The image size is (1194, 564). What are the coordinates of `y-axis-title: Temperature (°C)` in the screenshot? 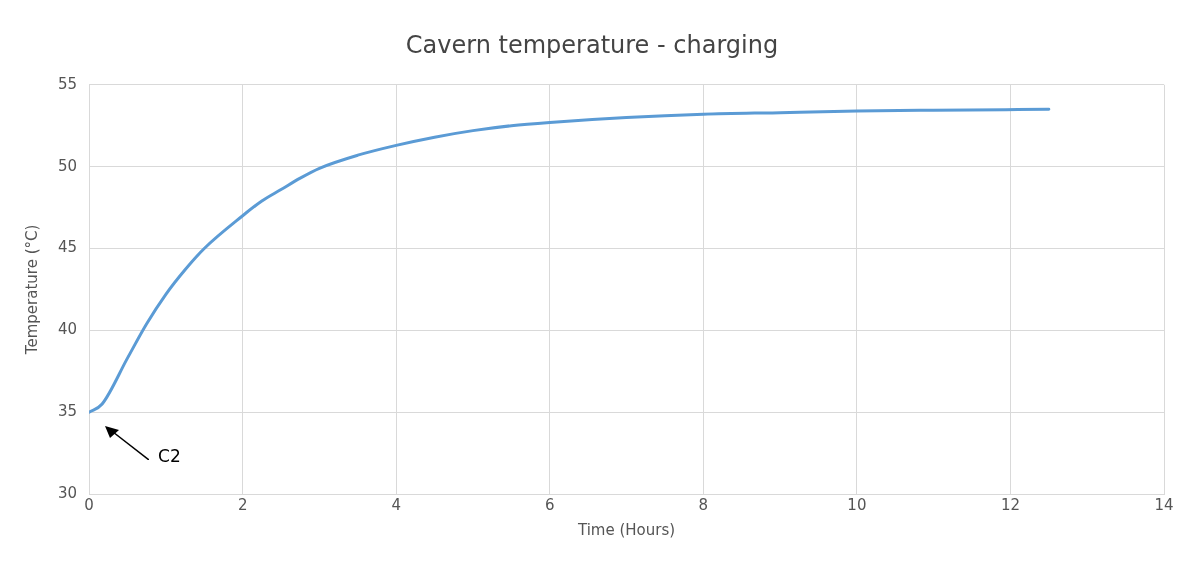 It's located at (31, 290).